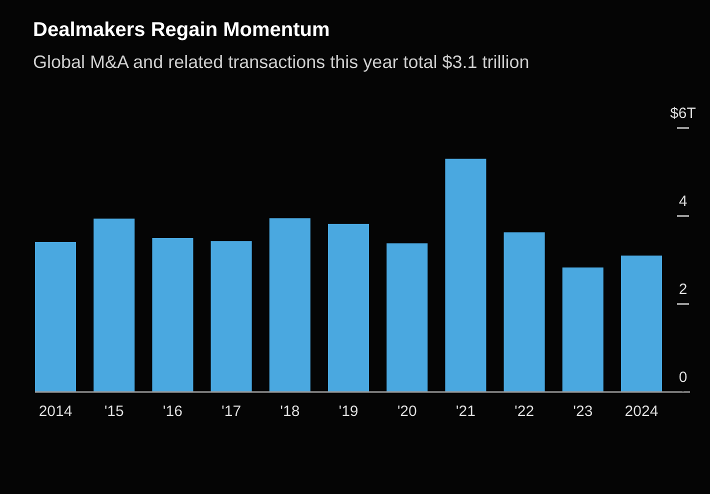 Image resolution: width=710 pixels, height=494 pixels. What do you see at coordinates (181, 30) in the screenshot?
I see `chart-title: Dealmakers Regain Momentum` at bounding box center [181, 30].